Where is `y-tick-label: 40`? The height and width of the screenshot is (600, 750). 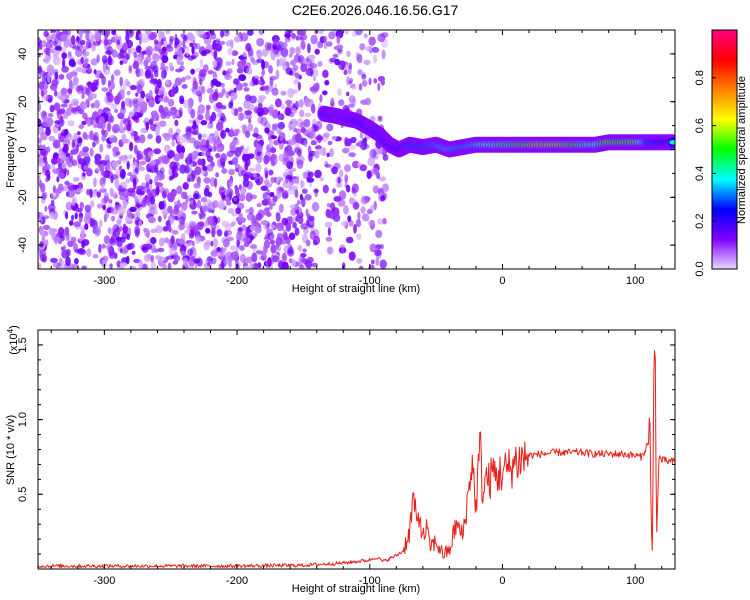 y-tick-label: 40 is located at coordinates (23, 54).